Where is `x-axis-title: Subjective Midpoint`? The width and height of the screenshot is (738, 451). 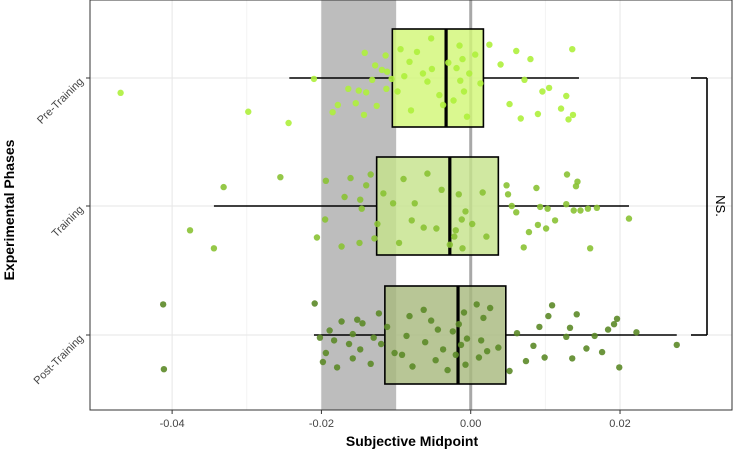 x-axis-title: Subjective Midpoint is located at coordinates (412, 441).